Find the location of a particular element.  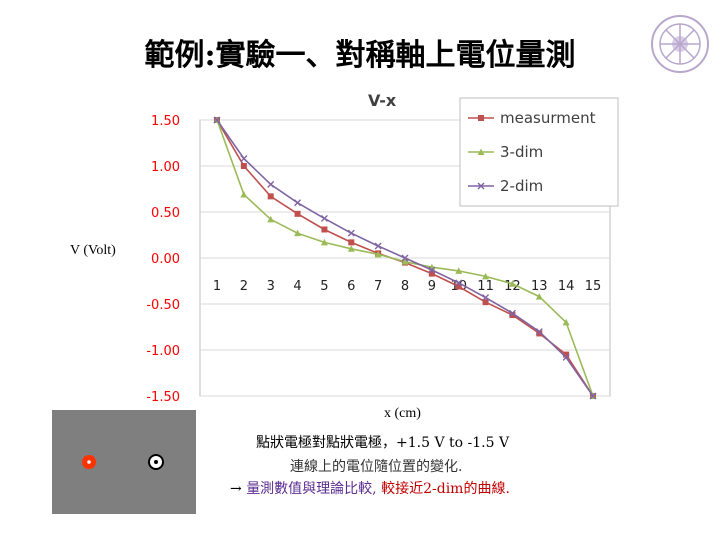

note-line-1: 點狀電極對點狀電極，+1.5 V to -1.5 V is located at coordinates (383, 443).